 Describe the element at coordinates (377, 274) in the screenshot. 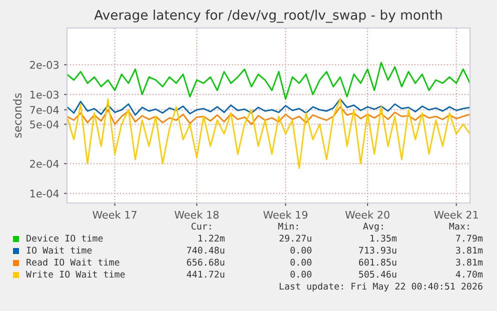

I see `text: 505.46u` at that location.